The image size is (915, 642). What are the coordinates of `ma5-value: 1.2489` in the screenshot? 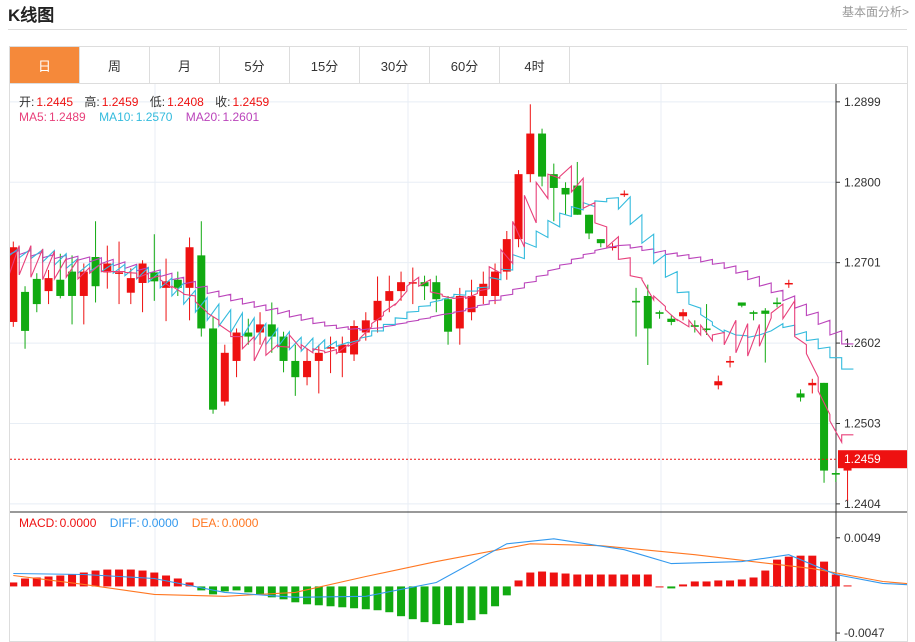 It's located at (67, 117).